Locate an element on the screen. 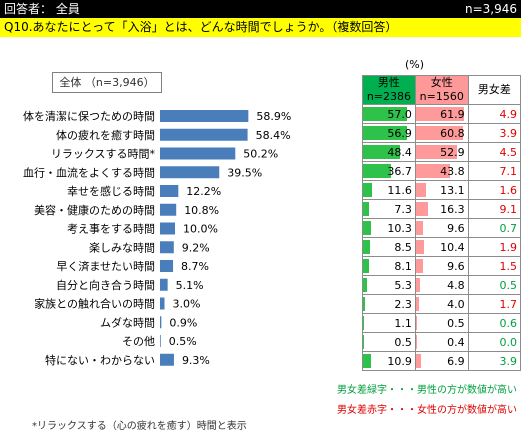  male-value-cell: 48.4 is located at coordinates (389, 152).